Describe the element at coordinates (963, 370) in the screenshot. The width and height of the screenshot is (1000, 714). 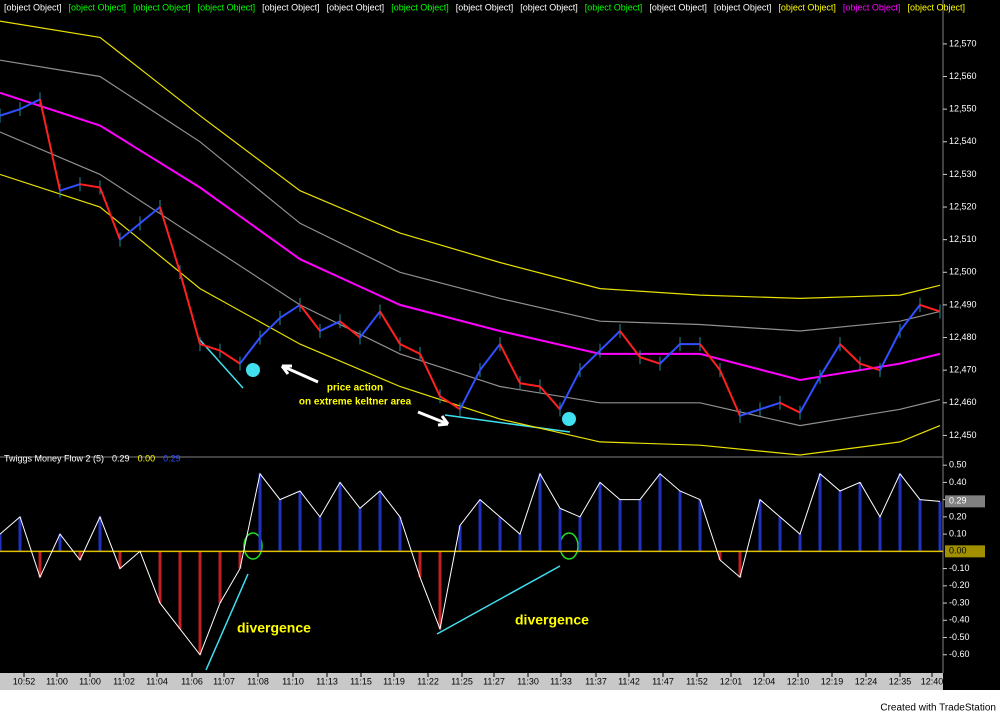
I see `y-tick-label: 12,470` at that location.